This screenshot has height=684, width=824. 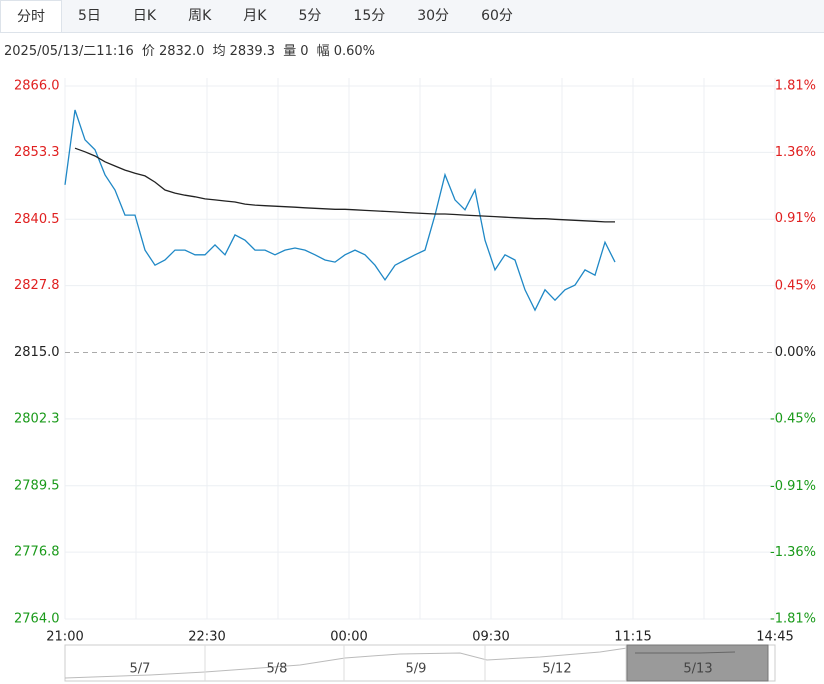 I want to click on tab: 60分, so click(x=497, y=16).